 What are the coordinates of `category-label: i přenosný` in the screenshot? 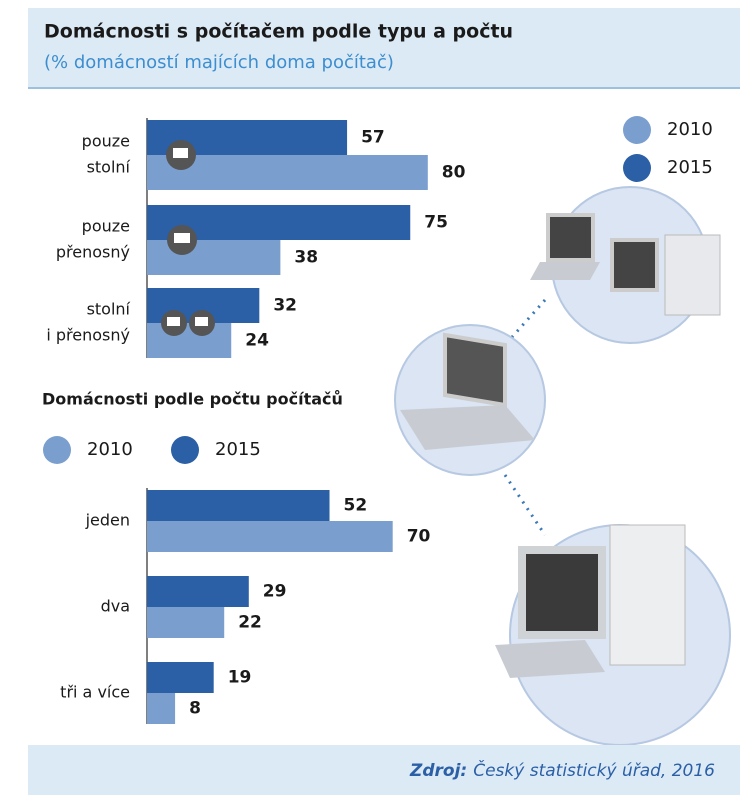 It's located at (88, 335).